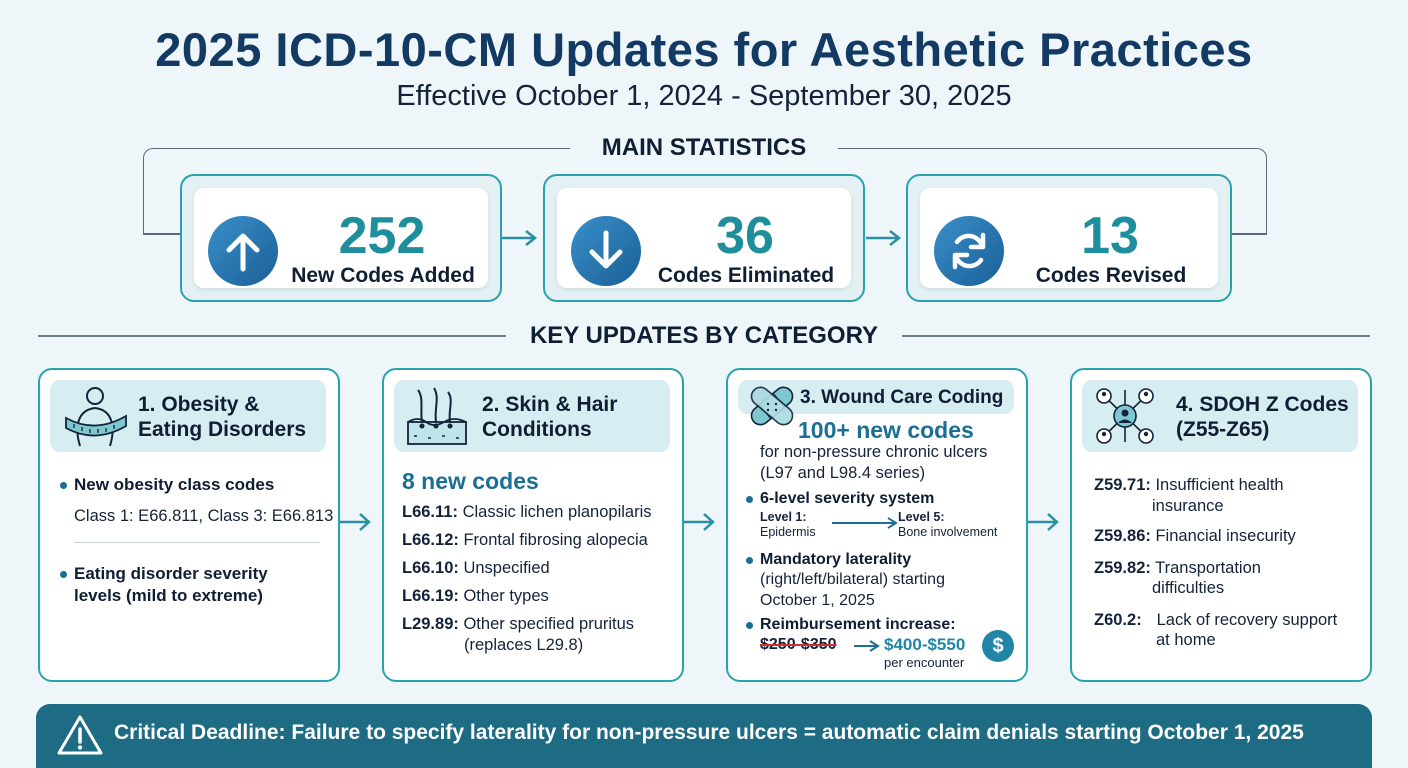 This screenshot has height=768, width=1408. I want to click on code: Z59.86:, so click(1122, 536).